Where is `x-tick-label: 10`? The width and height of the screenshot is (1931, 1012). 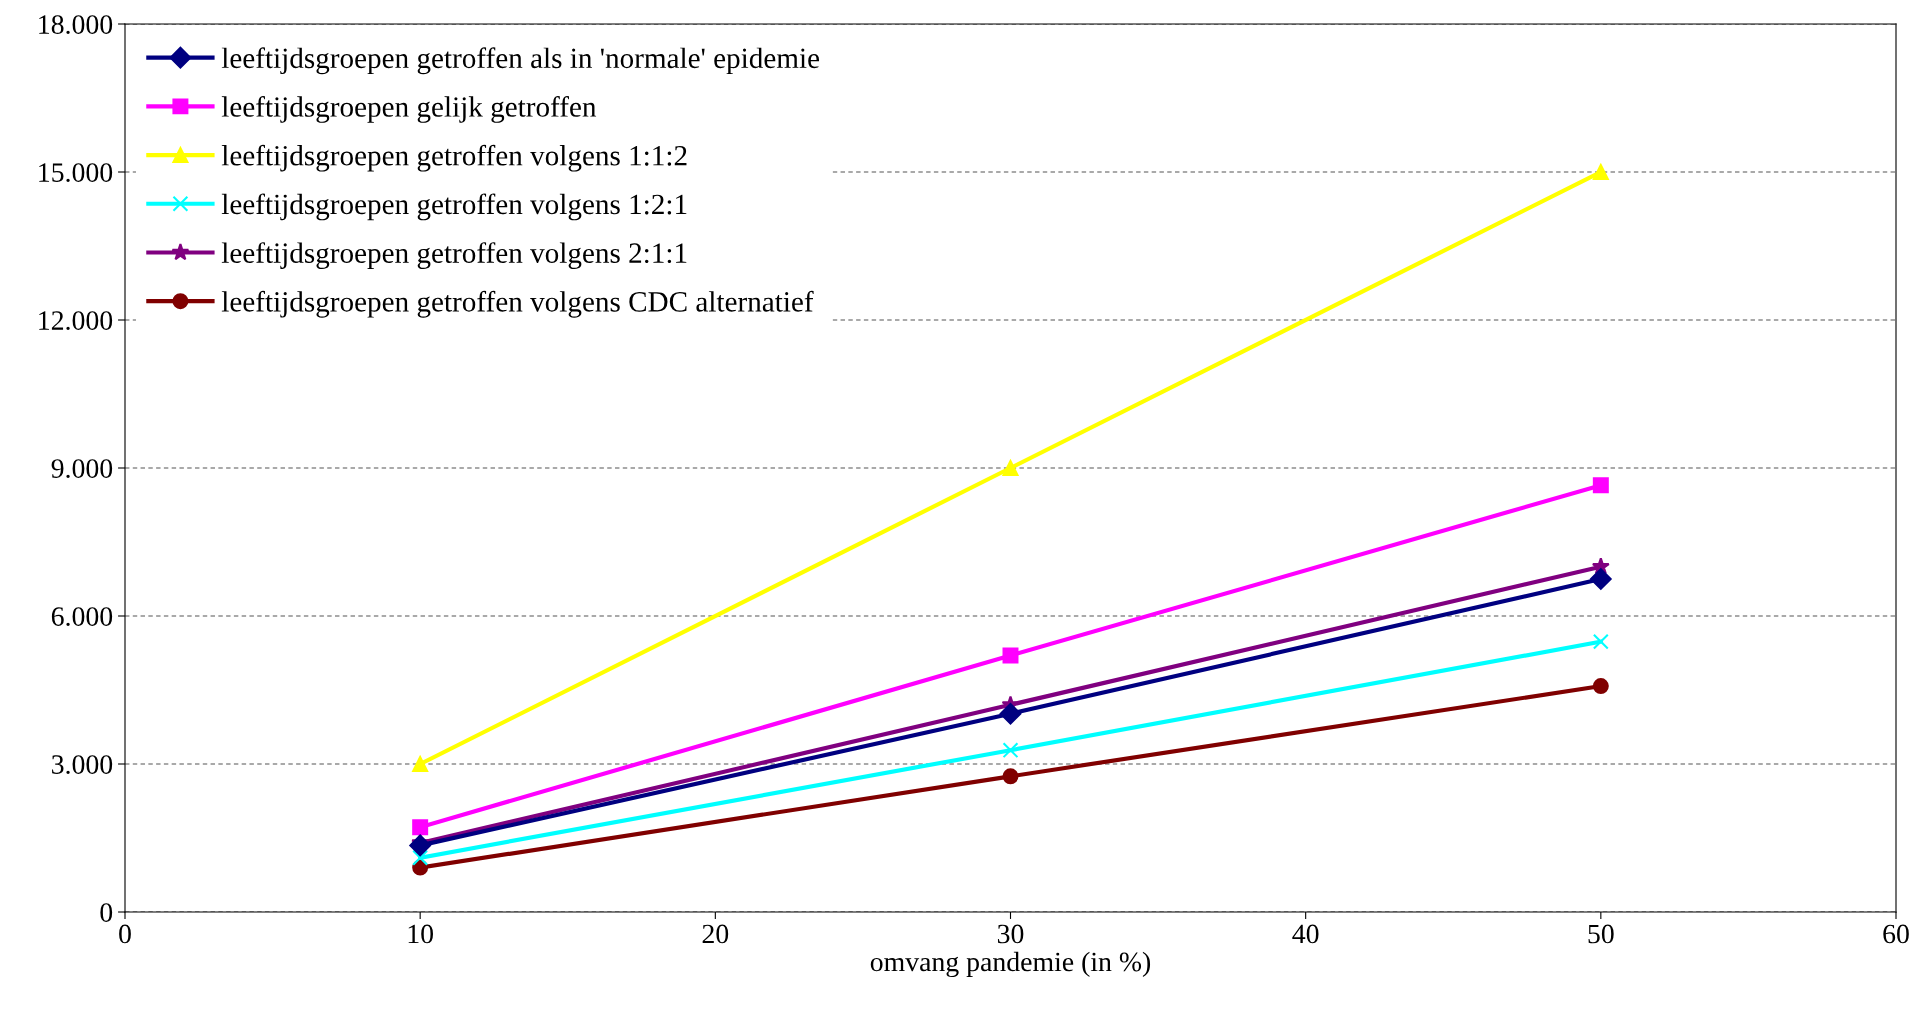 x-tick-label: 10 is located at coordinates (420, 934).